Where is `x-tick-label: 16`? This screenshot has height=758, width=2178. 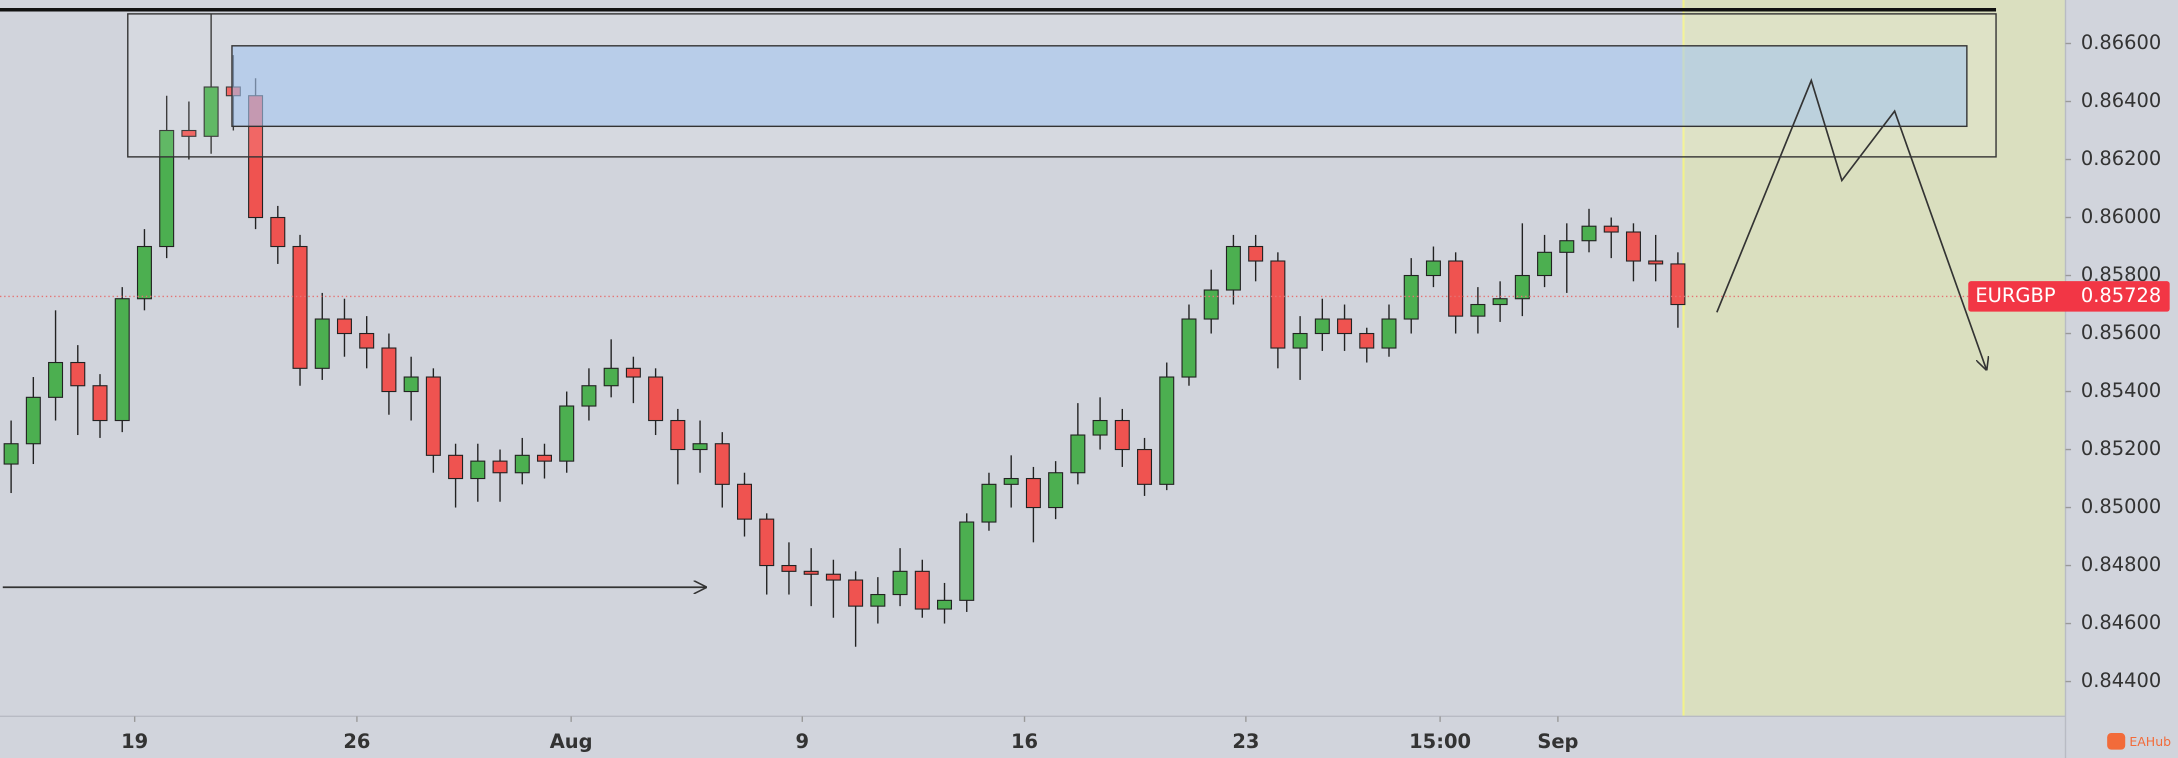
x-tick-label: 16 is located at coordinates (1024, 741).